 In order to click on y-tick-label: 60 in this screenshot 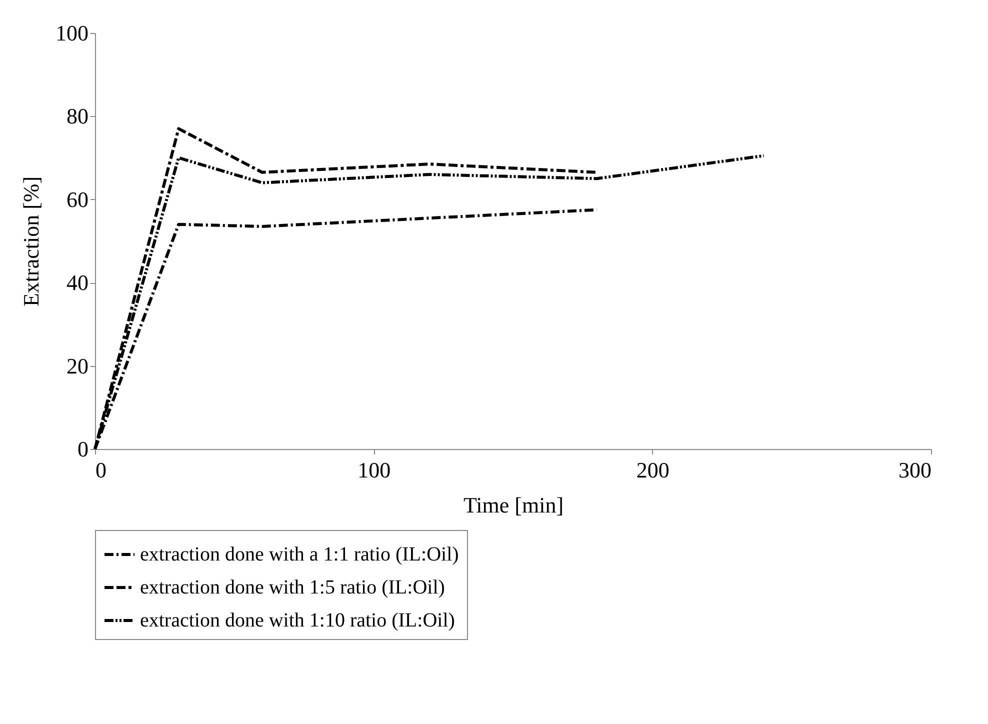, I will do `click(77, 199)`.